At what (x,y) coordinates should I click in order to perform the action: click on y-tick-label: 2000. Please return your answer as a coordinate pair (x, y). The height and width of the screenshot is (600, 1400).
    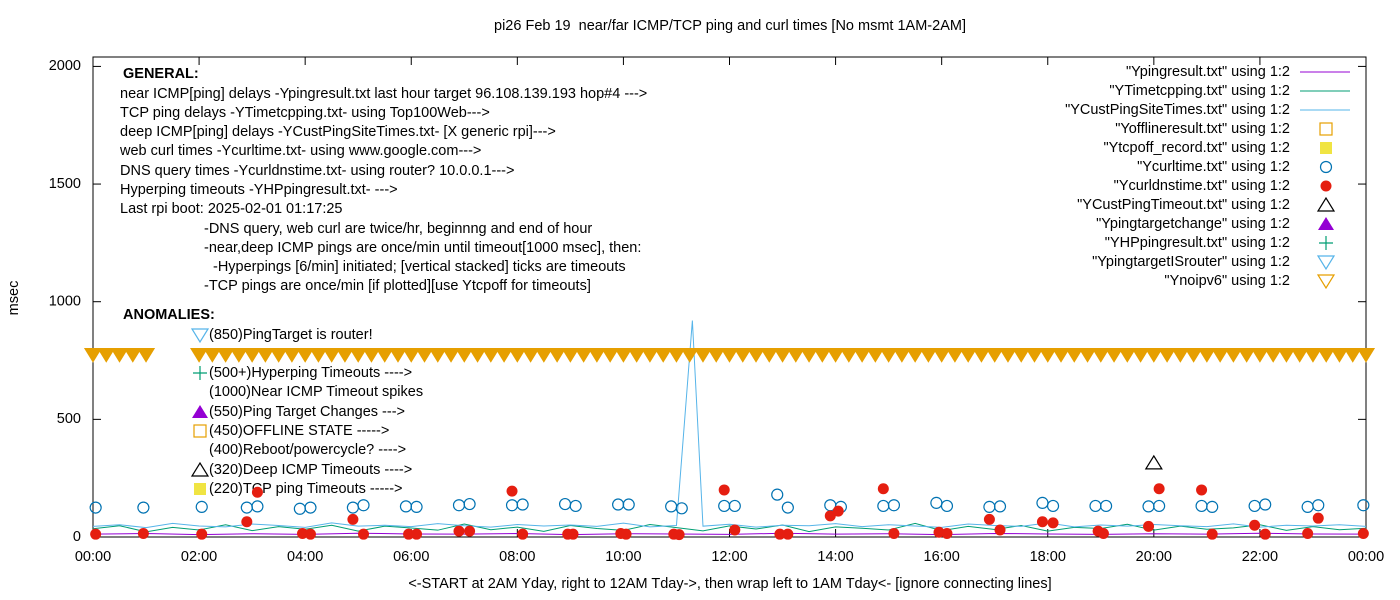
    Looking at the image, I should click on (65, 66).